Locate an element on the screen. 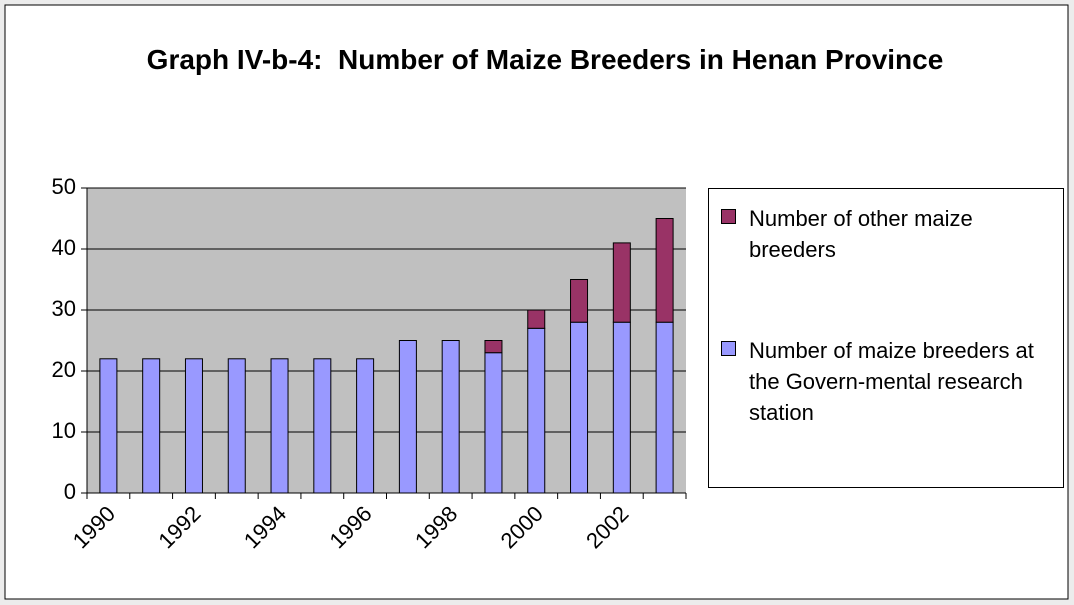 The width and height of the screenshot is (1074, 605). y-tick-label: 50 is located at coordinates (64, 186).